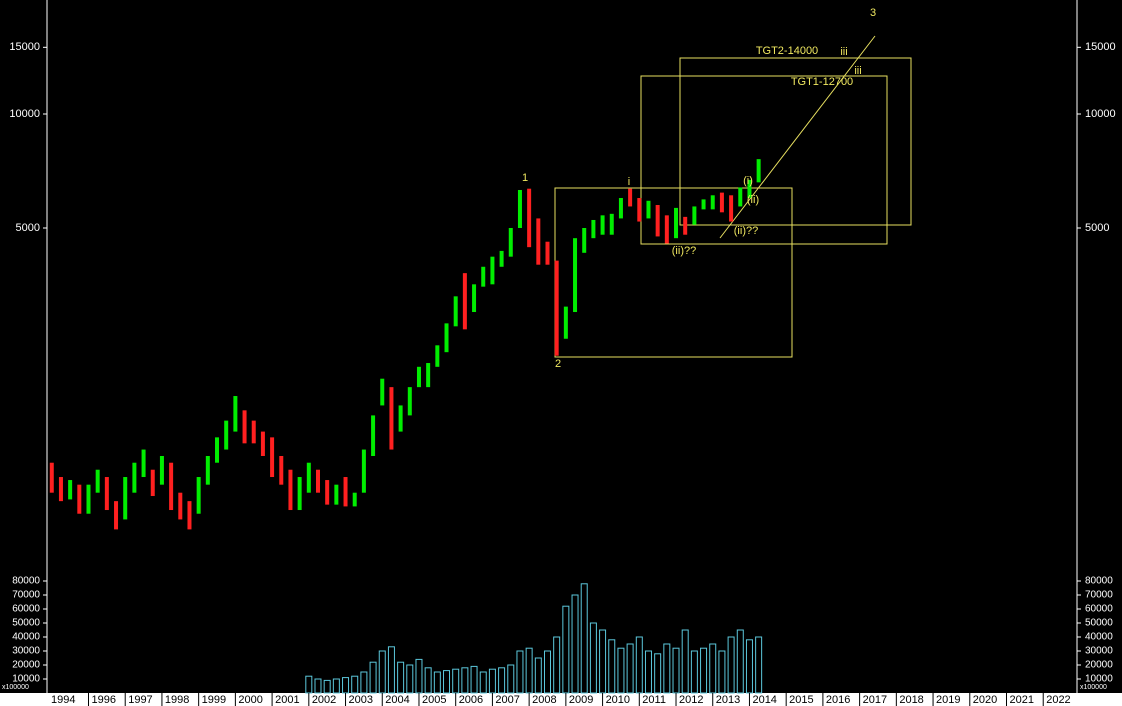 Image resolution: width=1122 pixels, height=706 pixels. What do you see at coordinates (324, 700) in the screenshot?
I see `x-tick-label: 2002` at bounding box center [324, 700].